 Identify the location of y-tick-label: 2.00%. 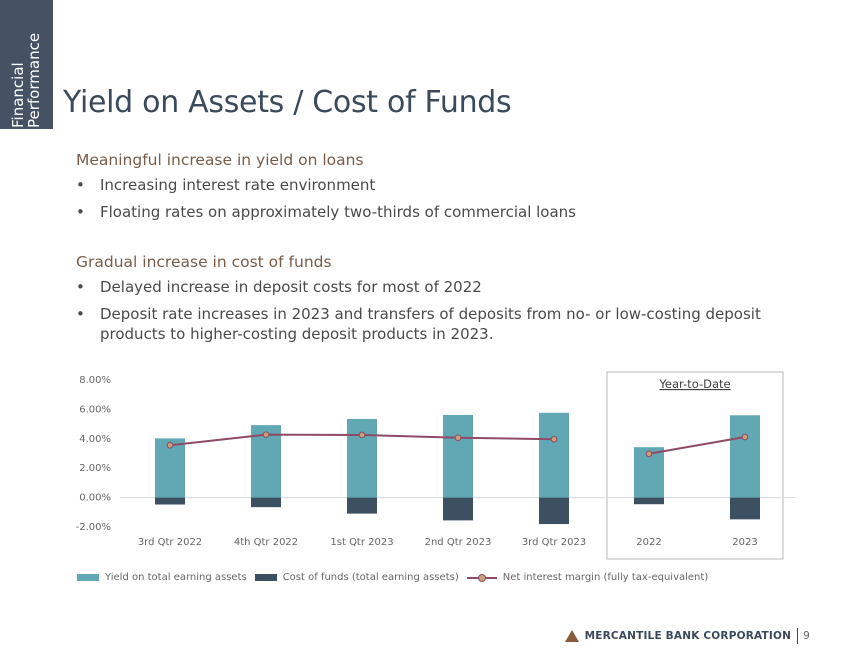
(95, 468).